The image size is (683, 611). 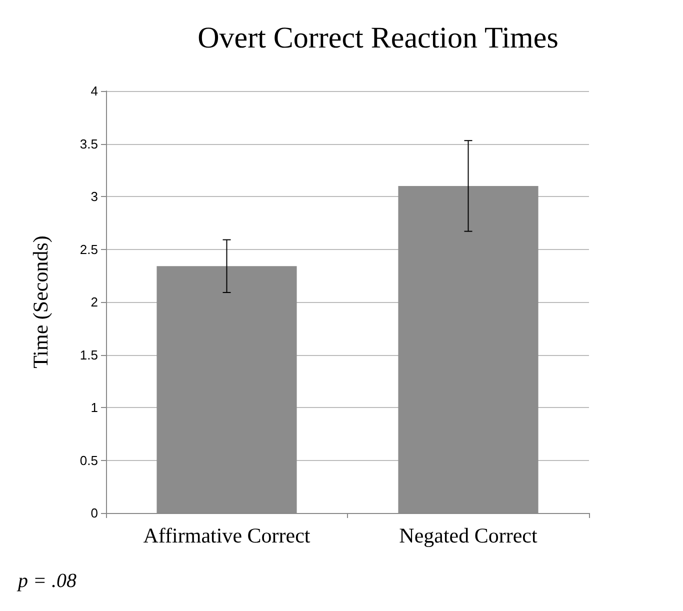 I want to click on text: p = .08, so click(x=46, y=581).